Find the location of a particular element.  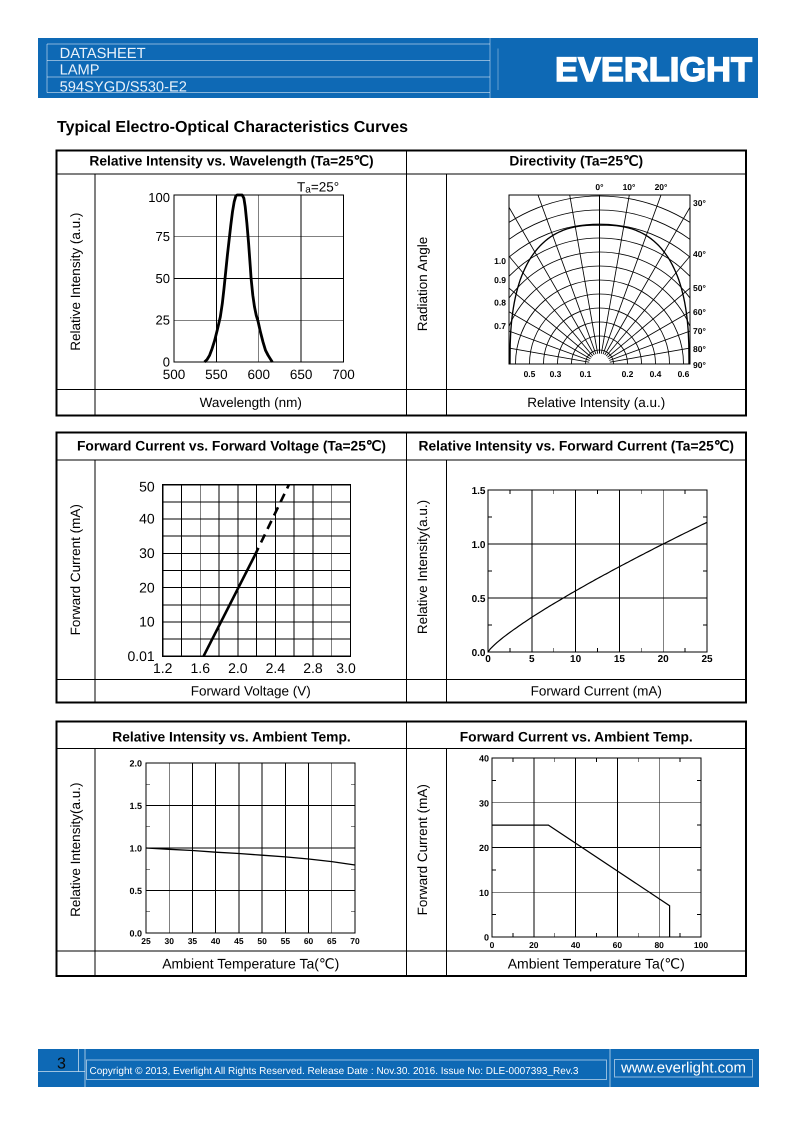

svg-text: 50° is located at coordinates (699, 288).